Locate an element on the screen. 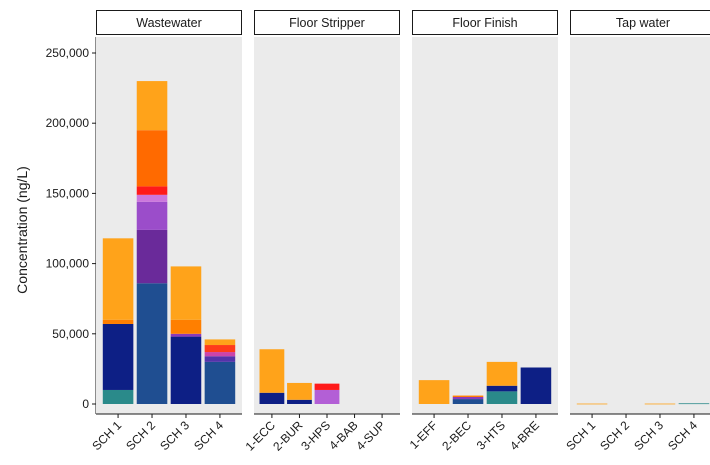  facet-strip-label: Floor Stripper is located at coordinates (327, 23).